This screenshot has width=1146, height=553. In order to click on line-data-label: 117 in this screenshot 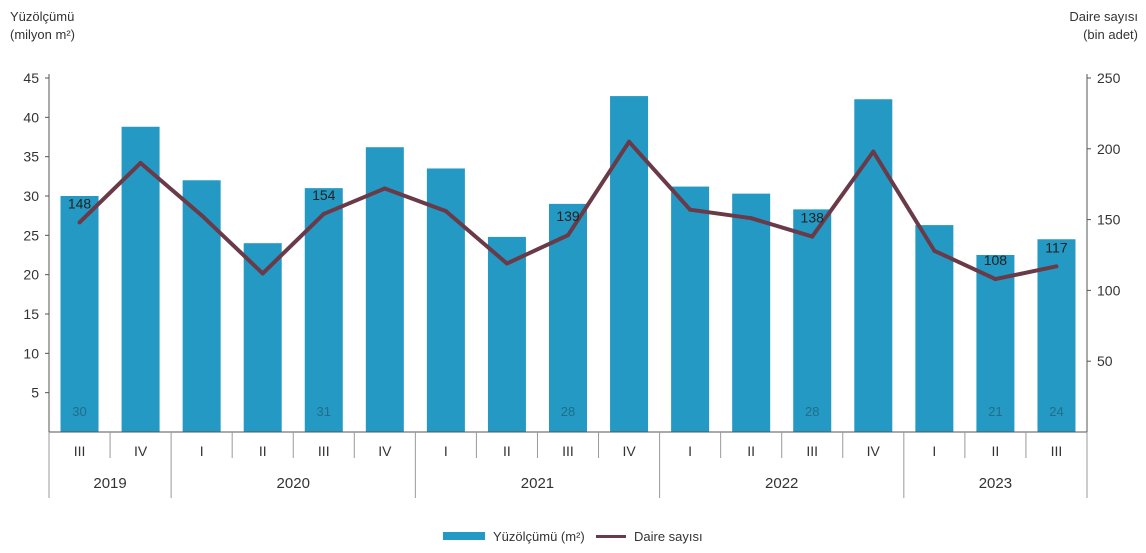, I will do `click(1056, 247)`.